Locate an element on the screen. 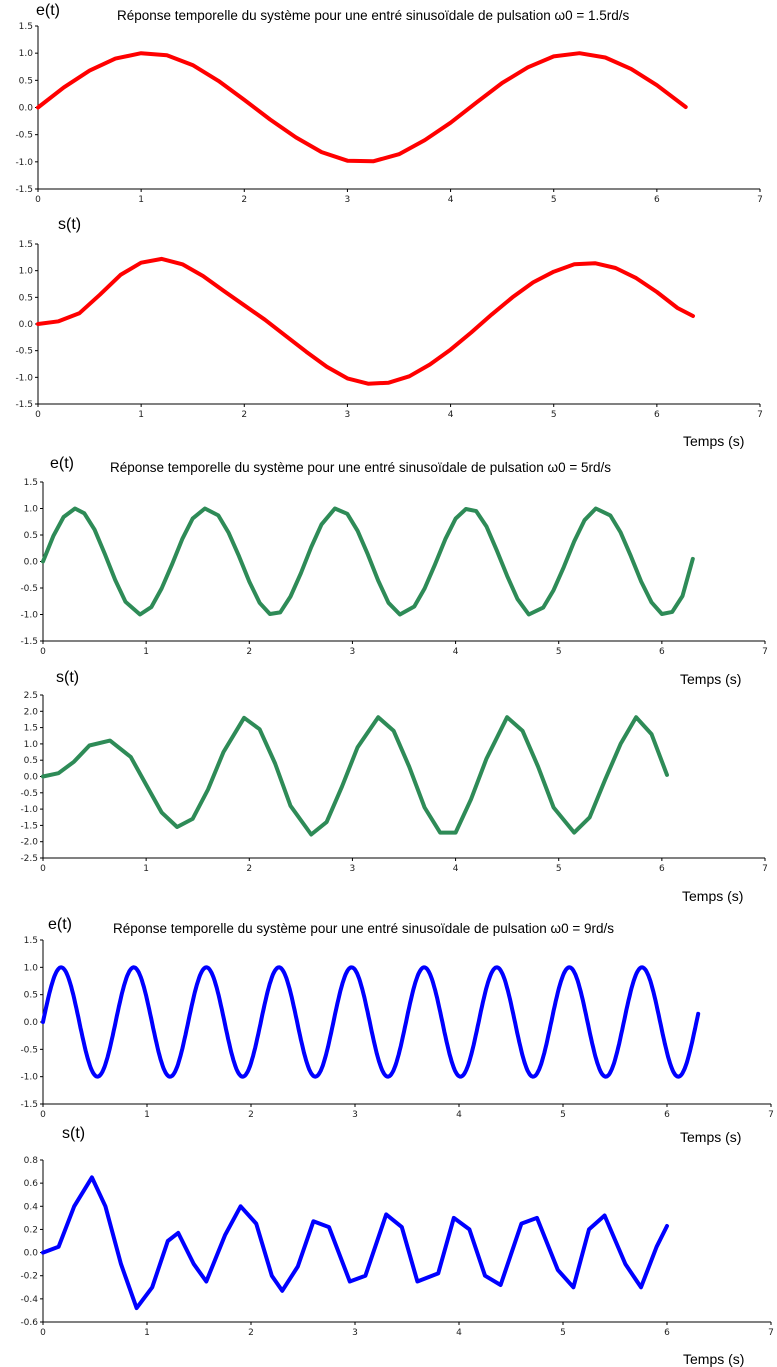 Image resolution: width=777 pixels, height=1367 pixels. y-tick-label: 0.8 is located at coordinates (31, 1161).